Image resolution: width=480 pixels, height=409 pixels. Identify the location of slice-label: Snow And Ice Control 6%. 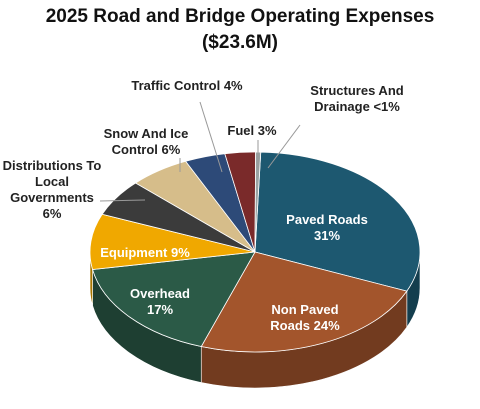
(146, 142).